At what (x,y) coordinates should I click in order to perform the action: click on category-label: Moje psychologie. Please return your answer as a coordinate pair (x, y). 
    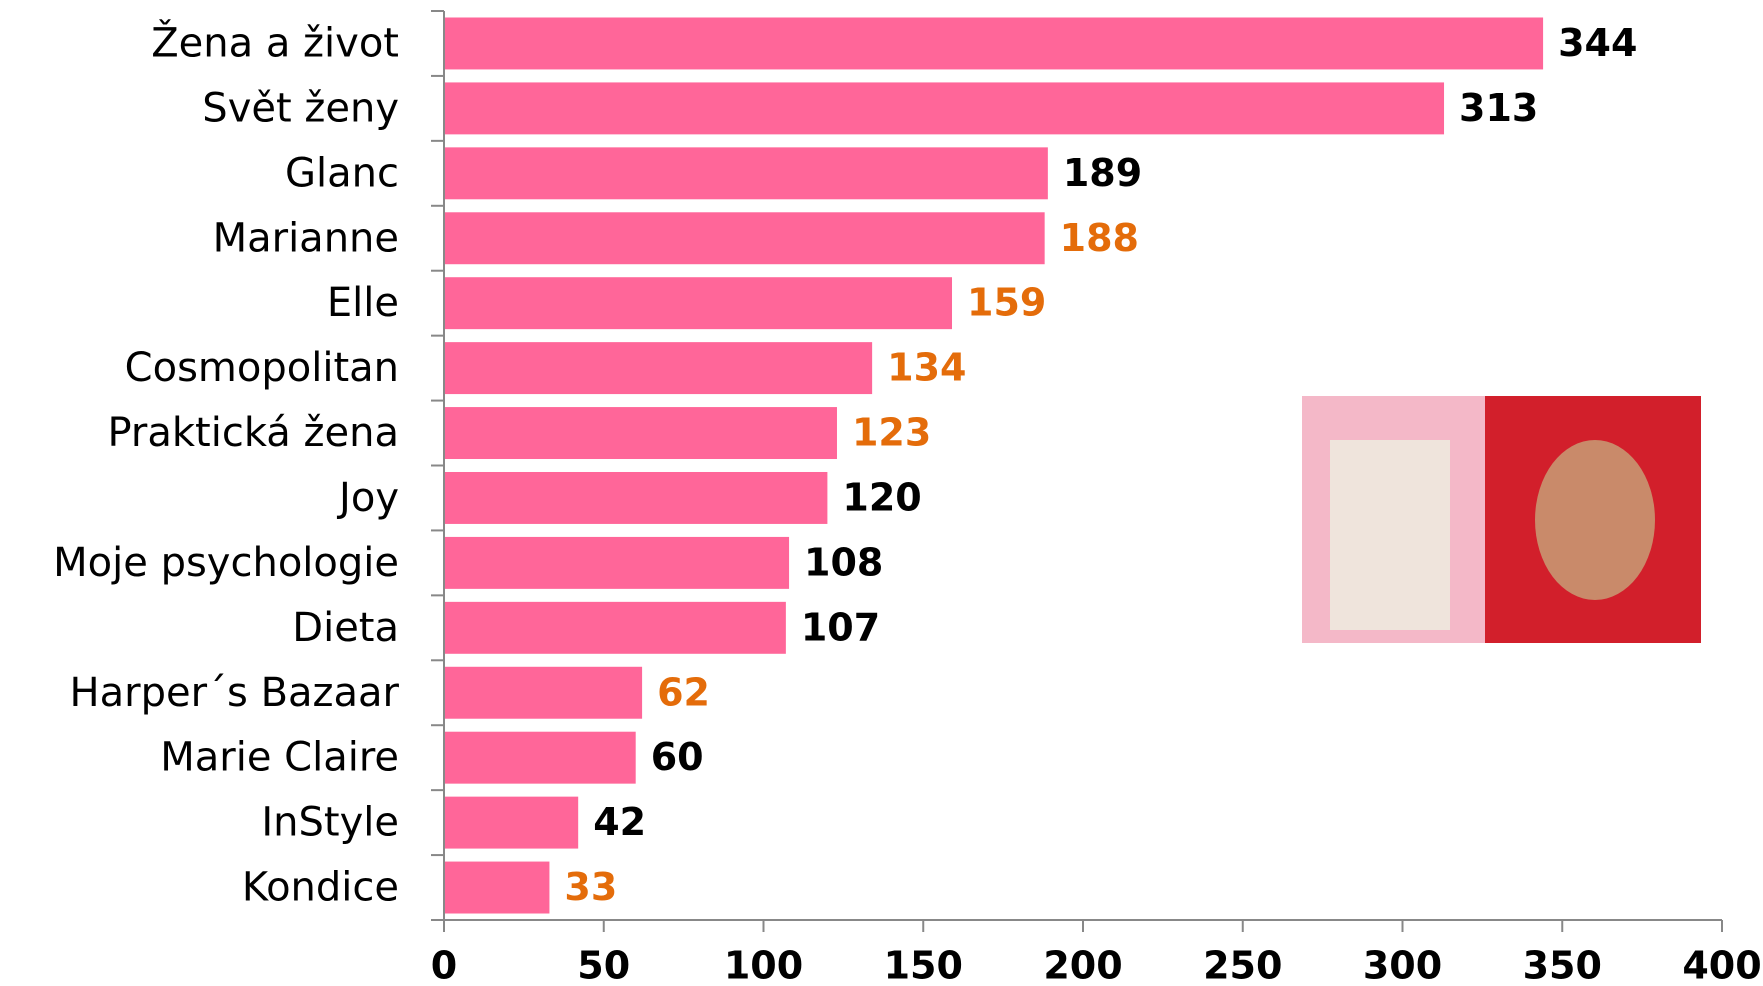
    Looking at the image, I should click on (226, 563).